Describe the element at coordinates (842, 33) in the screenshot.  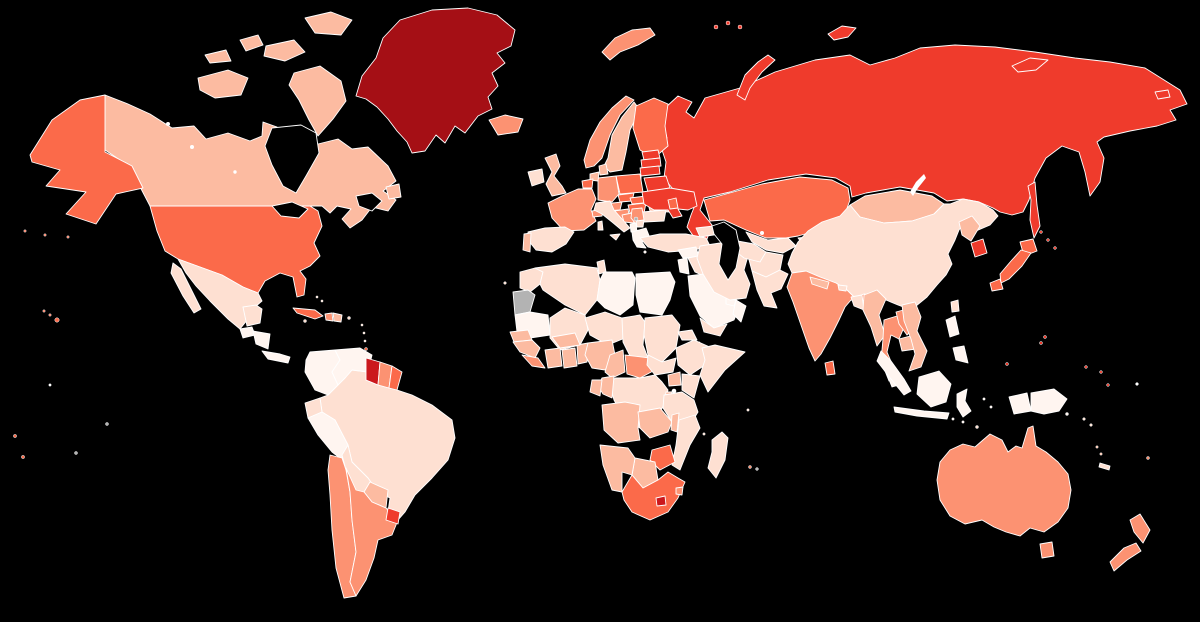
I see `island-severnaya-zemlya` at that location.